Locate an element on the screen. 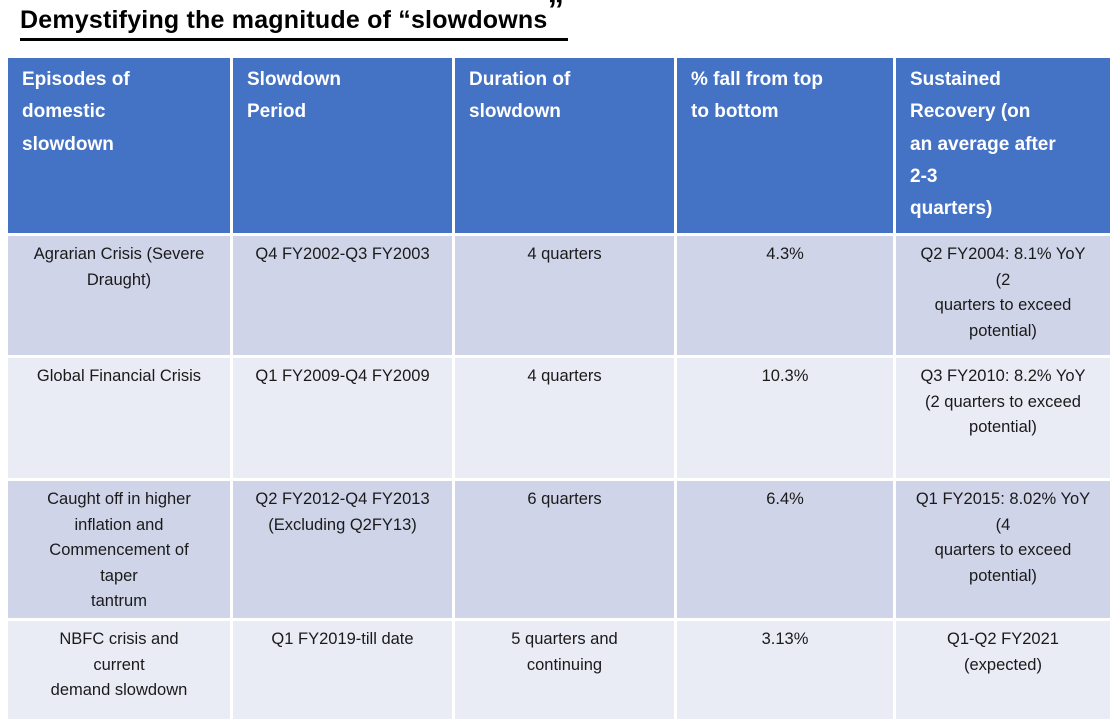 The height and width of the screenshot is (725, 1119). column-header-period: Slowdown Period is located at coordinates (342, 145).